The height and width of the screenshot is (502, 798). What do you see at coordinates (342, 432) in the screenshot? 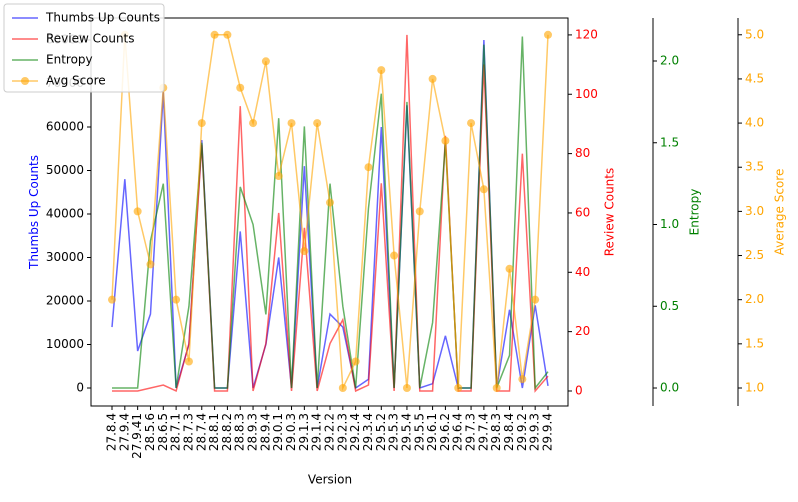
I see `x-tick-label: 29.2.3` at bounding box center [342, 432].